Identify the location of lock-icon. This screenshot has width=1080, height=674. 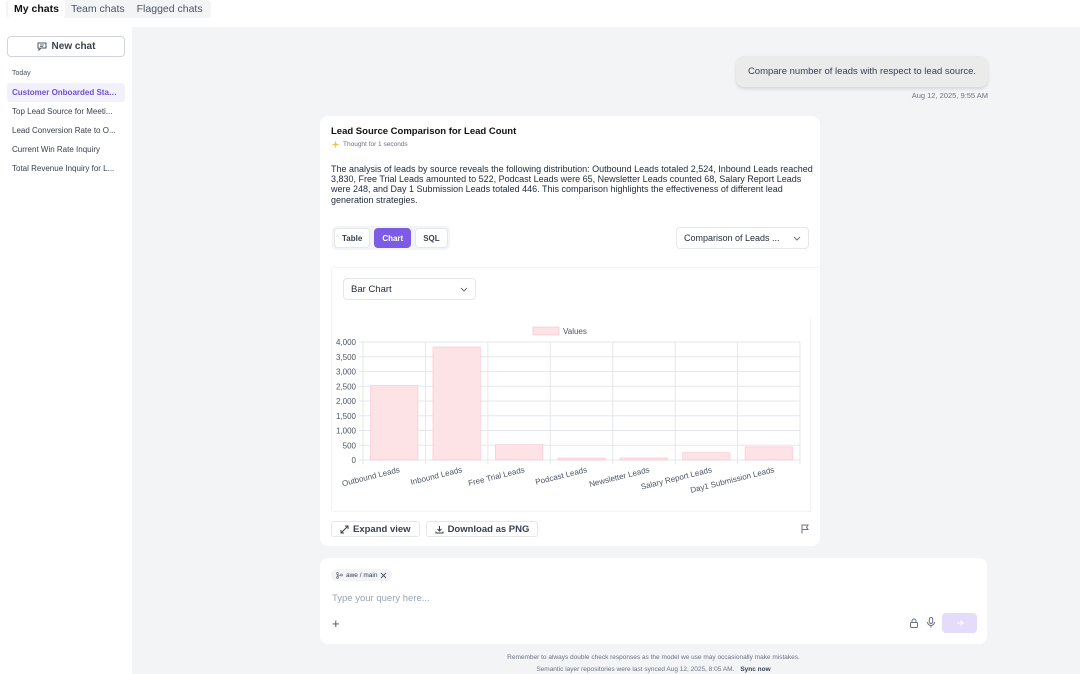
(914, 623).